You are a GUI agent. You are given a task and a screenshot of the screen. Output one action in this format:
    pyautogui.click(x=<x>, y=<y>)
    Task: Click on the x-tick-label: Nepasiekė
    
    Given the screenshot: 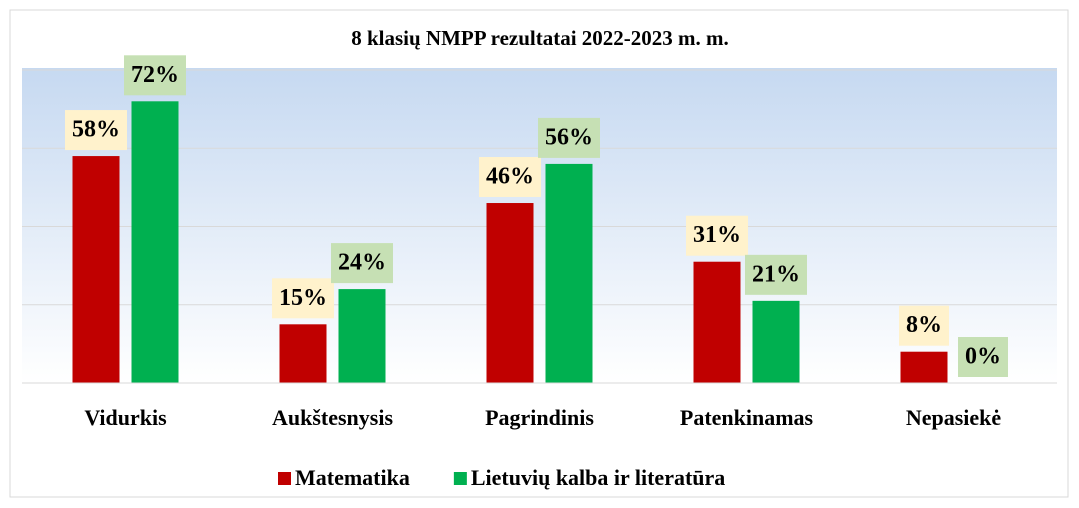 What is the action you would take?
    pyautogui.click(x=954, y=417)
    